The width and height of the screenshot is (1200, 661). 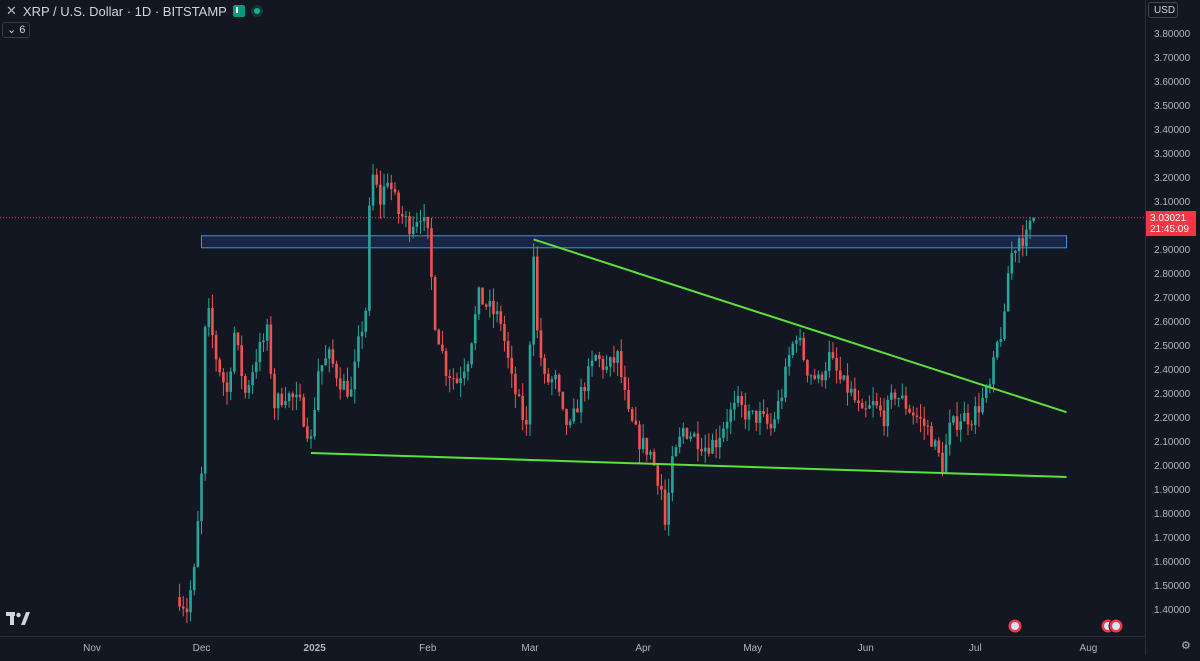 I want to click on time-tick-label: Jun, so click(x=866, y=648).